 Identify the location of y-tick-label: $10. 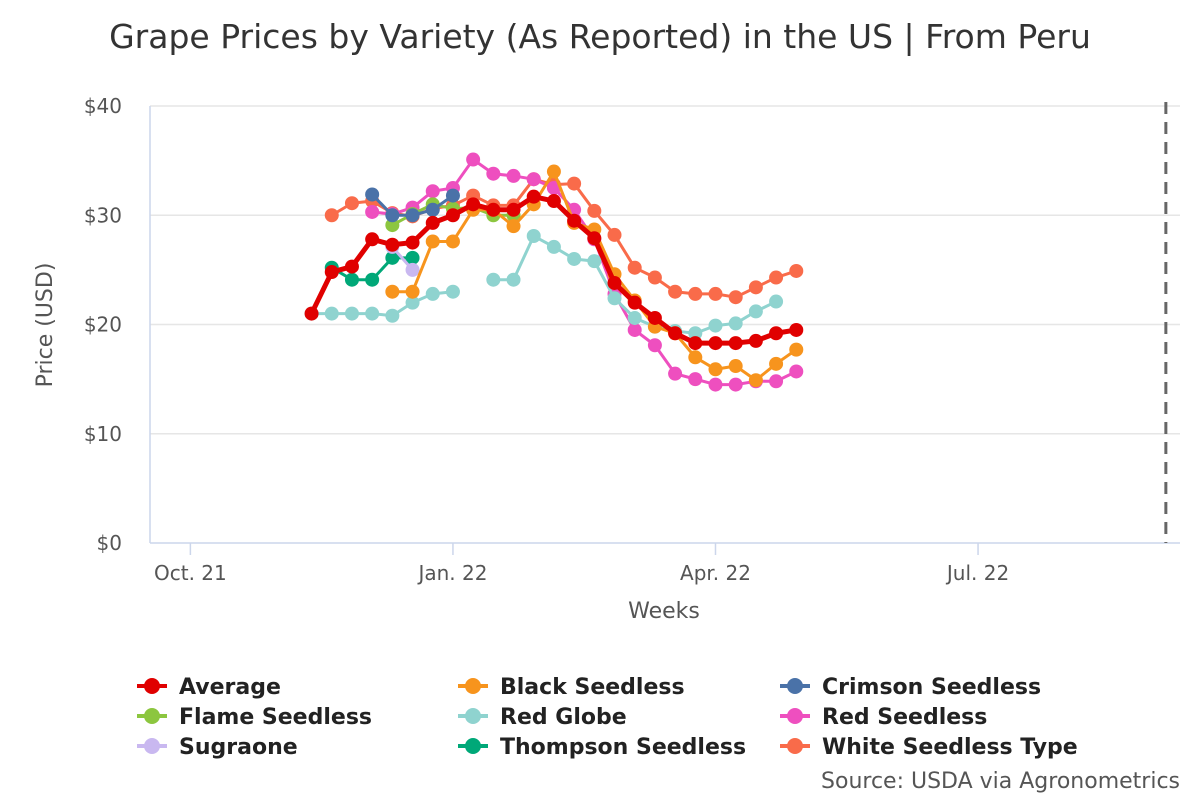
(103, 434).